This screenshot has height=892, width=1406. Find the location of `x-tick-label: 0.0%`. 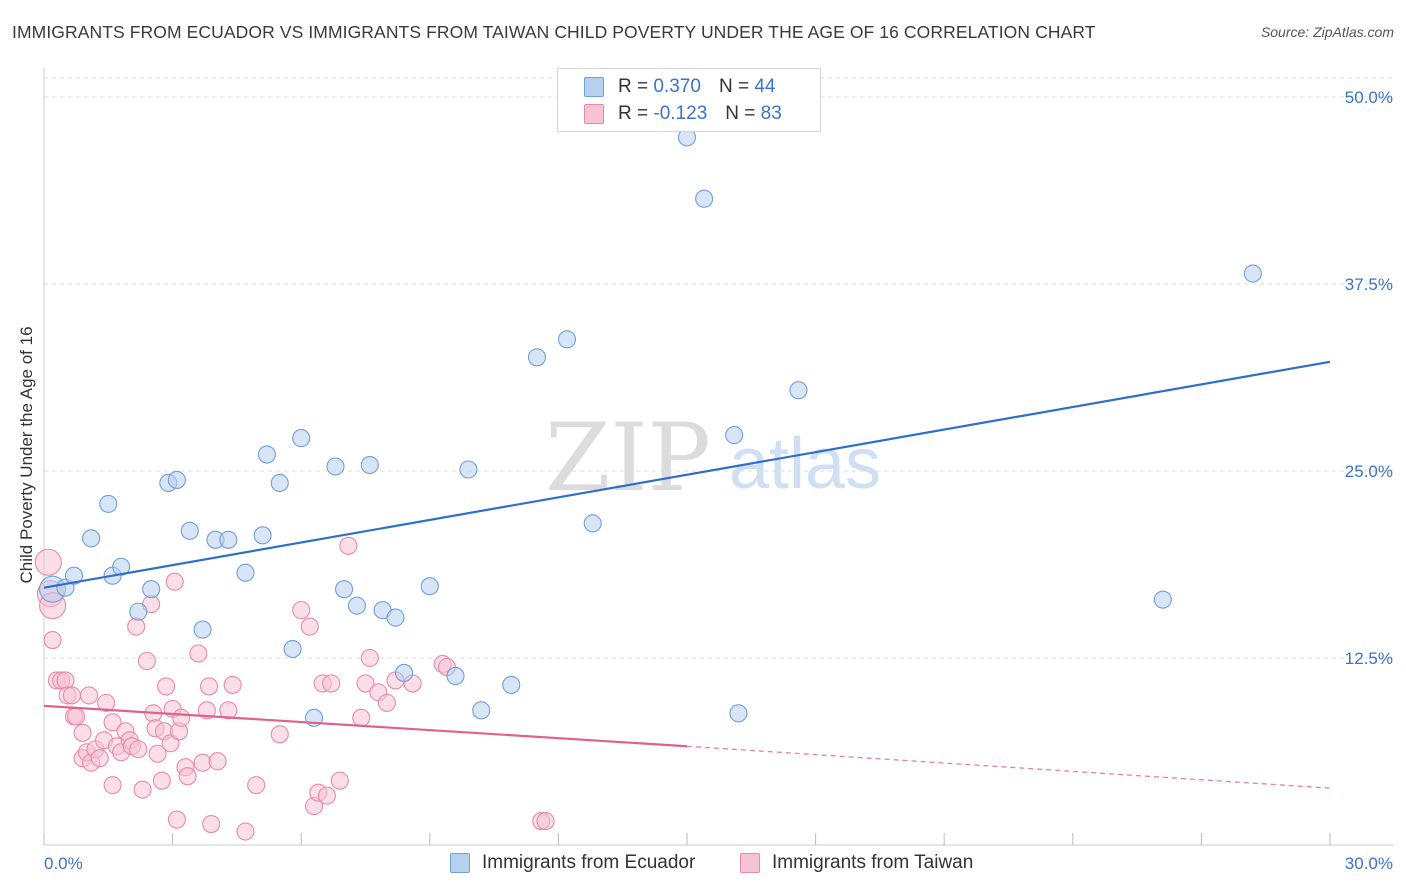

x-tick-label: 0.0% is located at coordinates (63, 863).